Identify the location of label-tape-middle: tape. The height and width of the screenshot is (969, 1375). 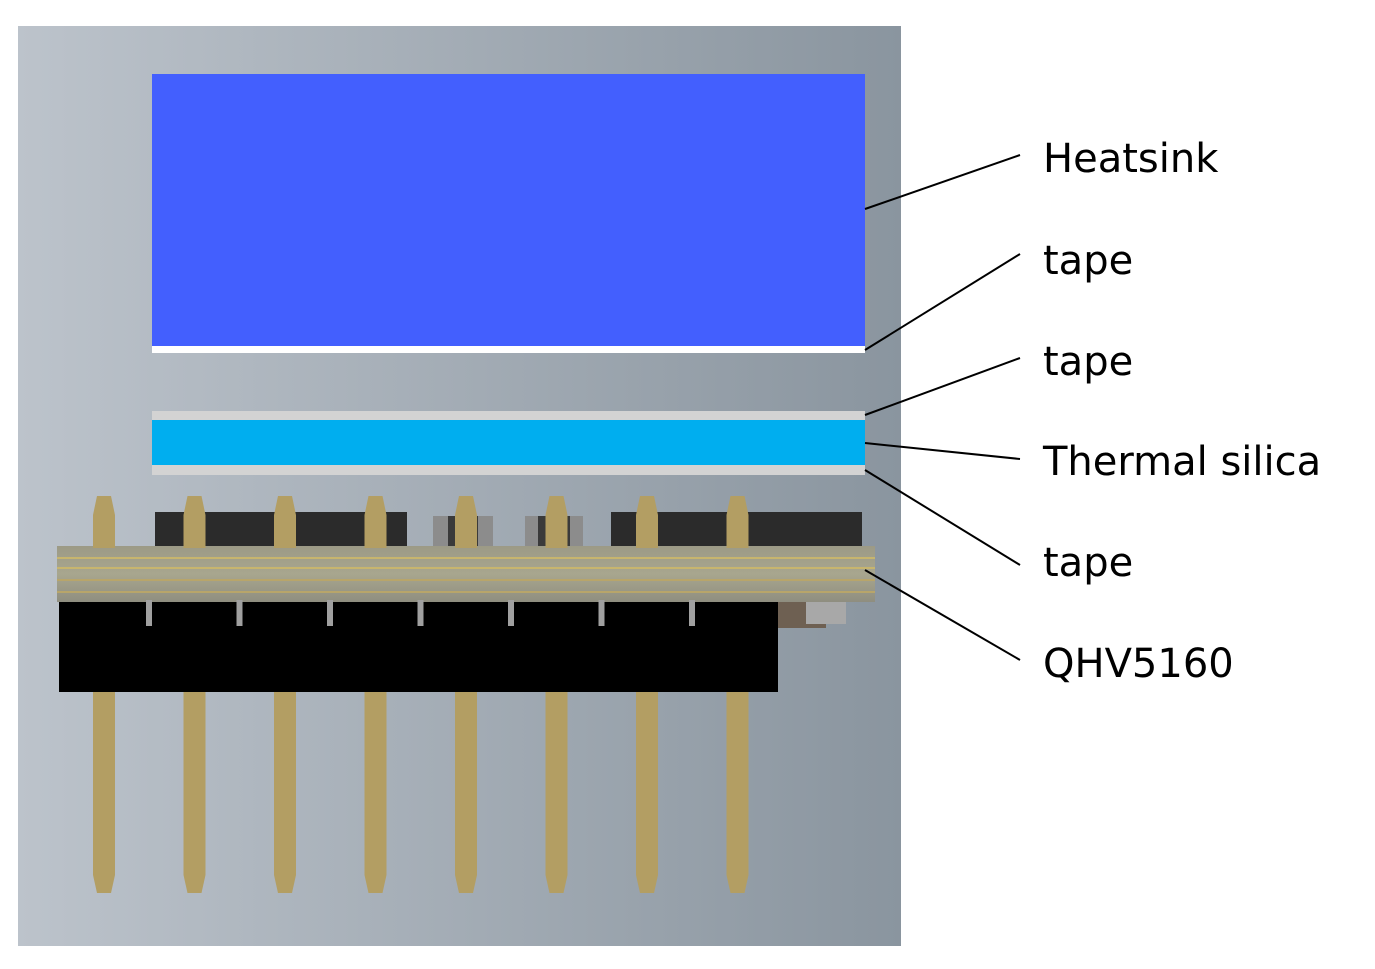
(1088, 362).